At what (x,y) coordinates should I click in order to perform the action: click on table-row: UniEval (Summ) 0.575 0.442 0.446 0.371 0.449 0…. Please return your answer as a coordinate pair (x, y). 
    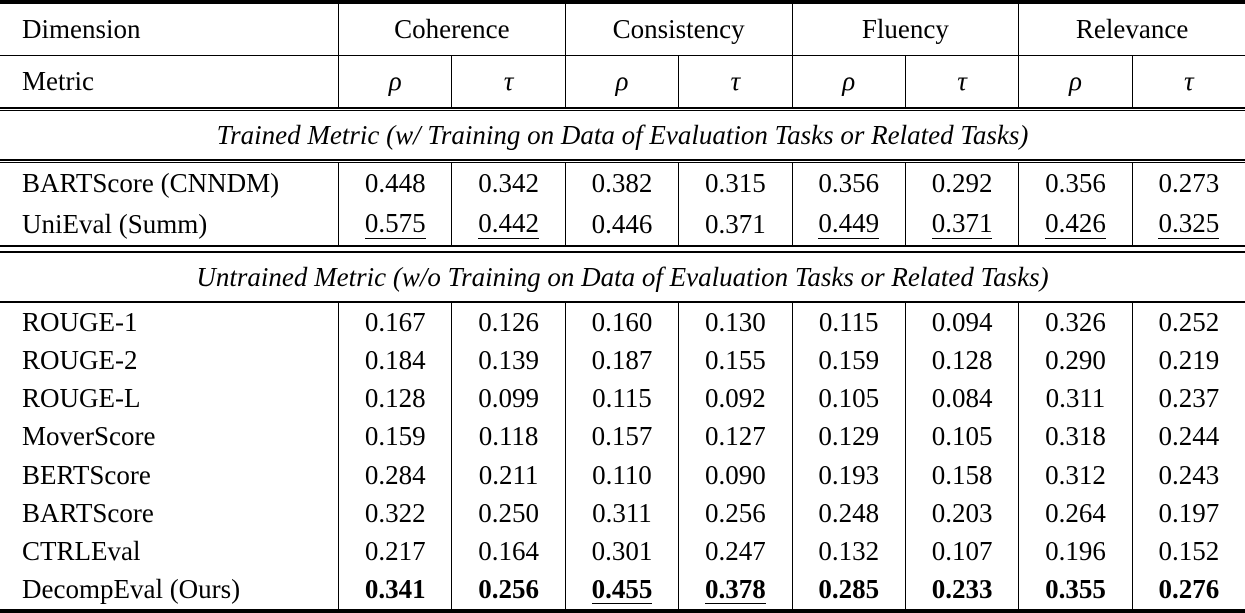
    Looking at the image, I should click on (622, 224).